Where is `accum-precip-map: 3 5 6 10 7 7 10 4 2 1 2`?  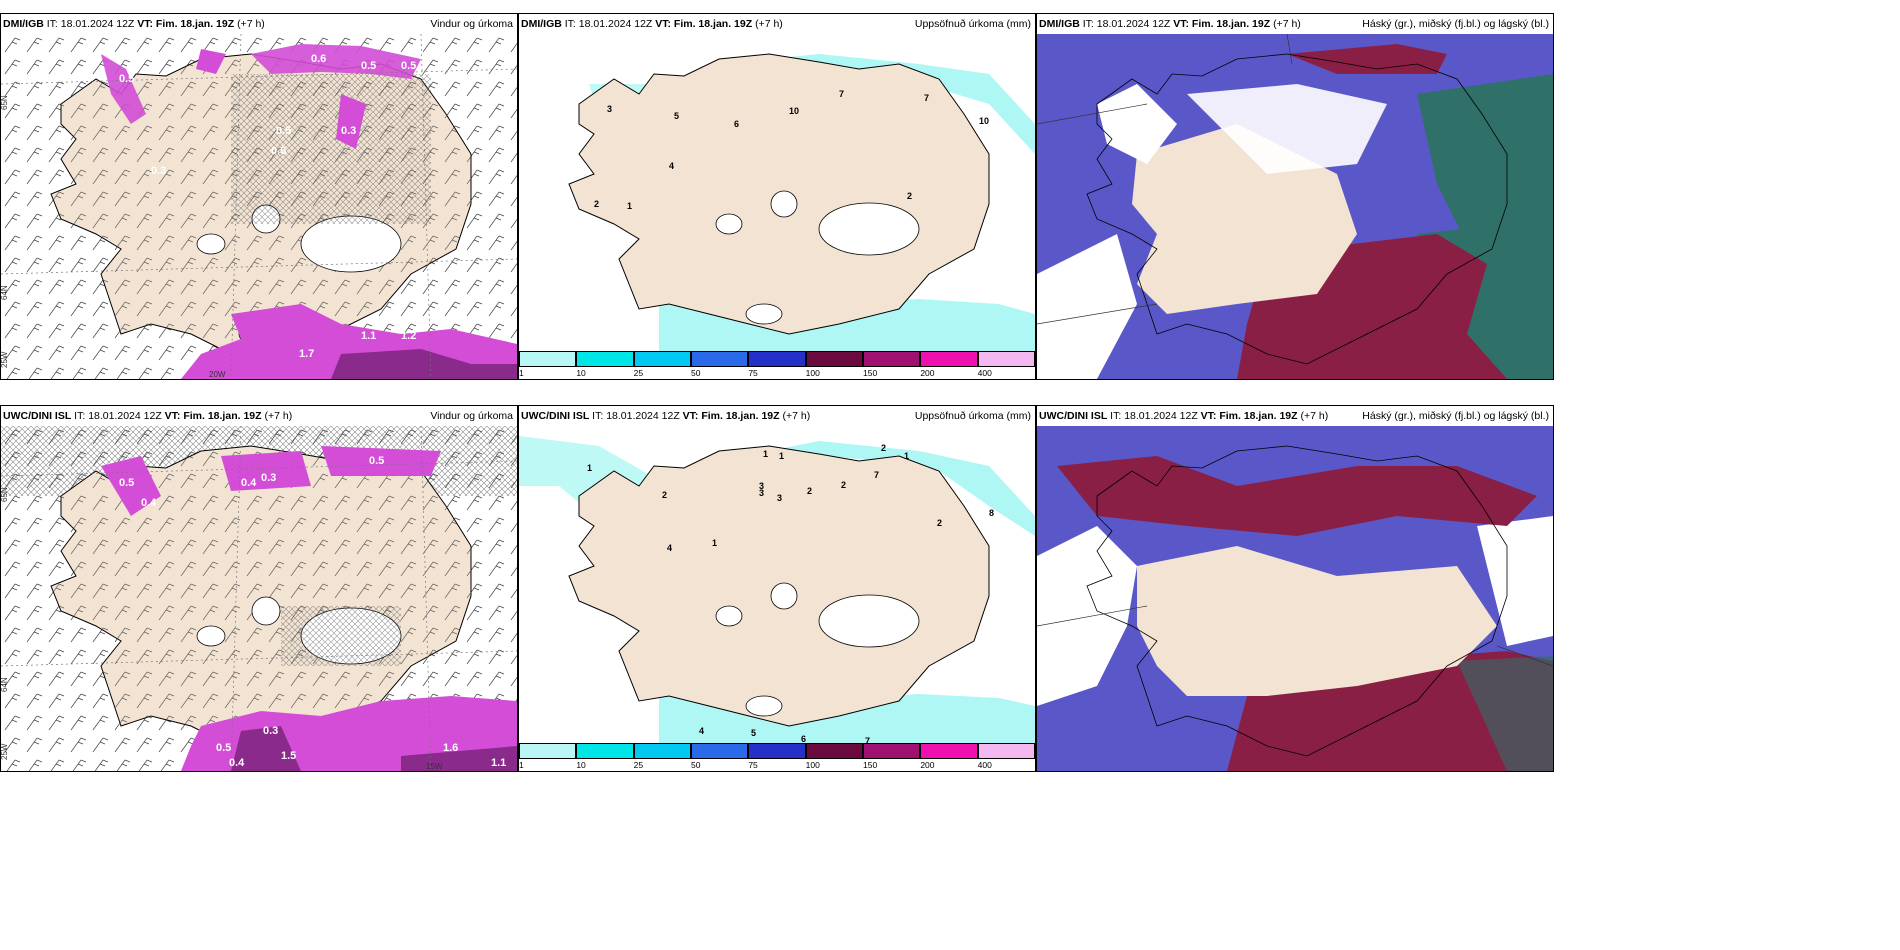 accum-precip-map: 3 5 6 10 7 7 10 4 2 1 2 is located at coordinates (777, 193).